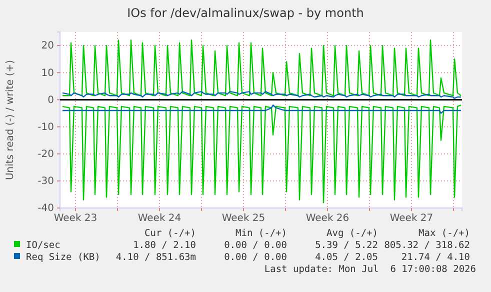 This screenshot has height=292, width=491. What do you see at coordinates (46, 154) in the screenshot?
I see `y-tick-label: -20` at bounding box center [46, 154].